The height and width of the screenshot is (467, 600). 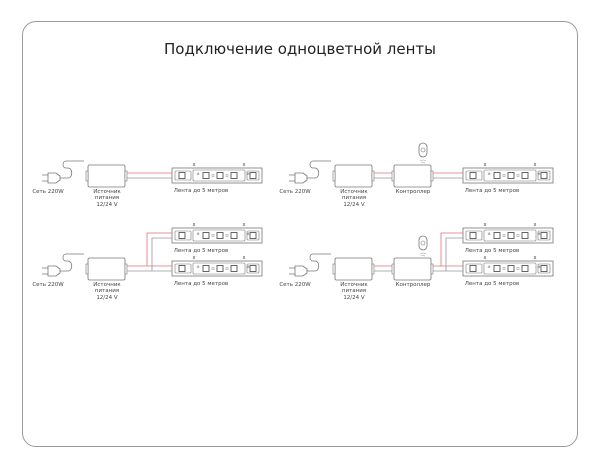 I want to click on remote-button-icon, so click(x=423, y=243).